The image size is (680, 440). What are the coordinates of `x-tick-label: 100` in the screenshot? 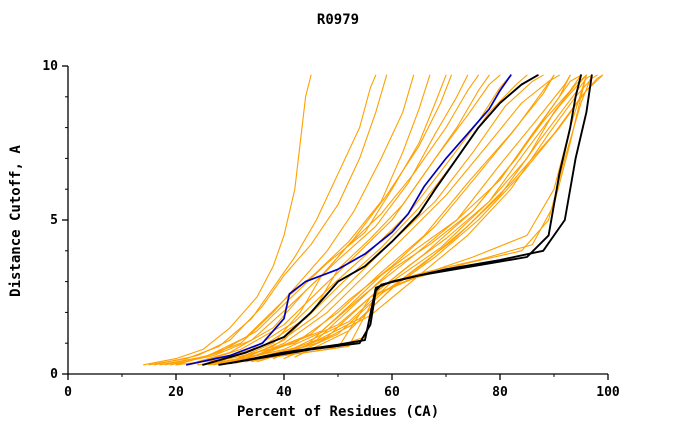 It's located at (608, 392).